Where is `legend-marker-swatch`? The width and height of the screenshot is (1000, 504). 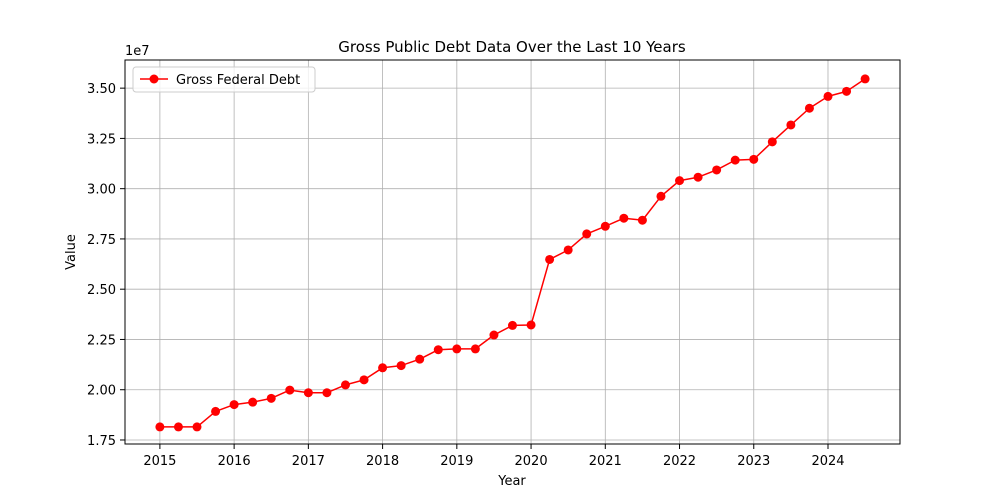
legend-marker-swatch is located at coordinates (154, 79).